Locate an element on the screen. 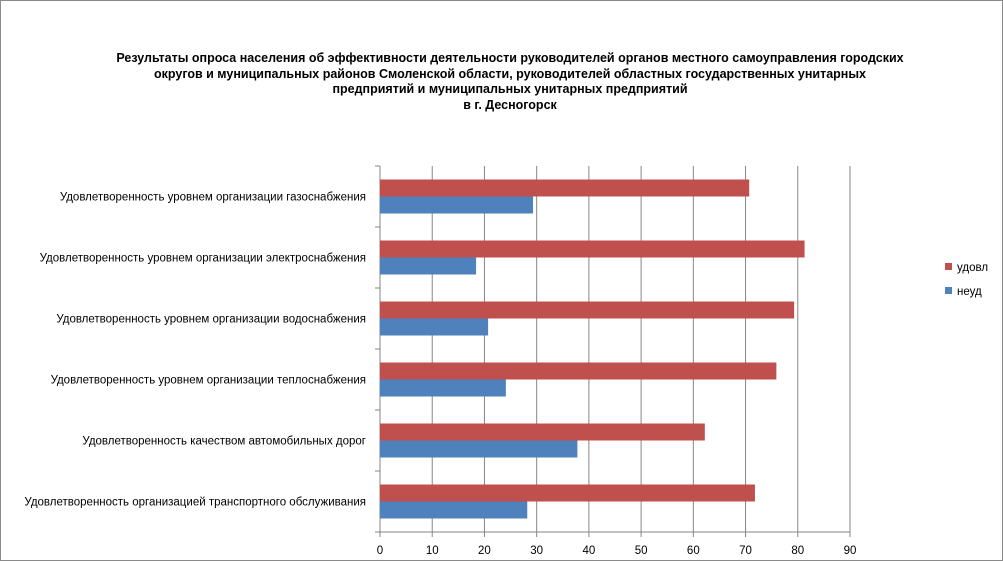 The height and width of the screenshot is (561, 1003). legend-swatch-neud is located at coordinates (948, 290).